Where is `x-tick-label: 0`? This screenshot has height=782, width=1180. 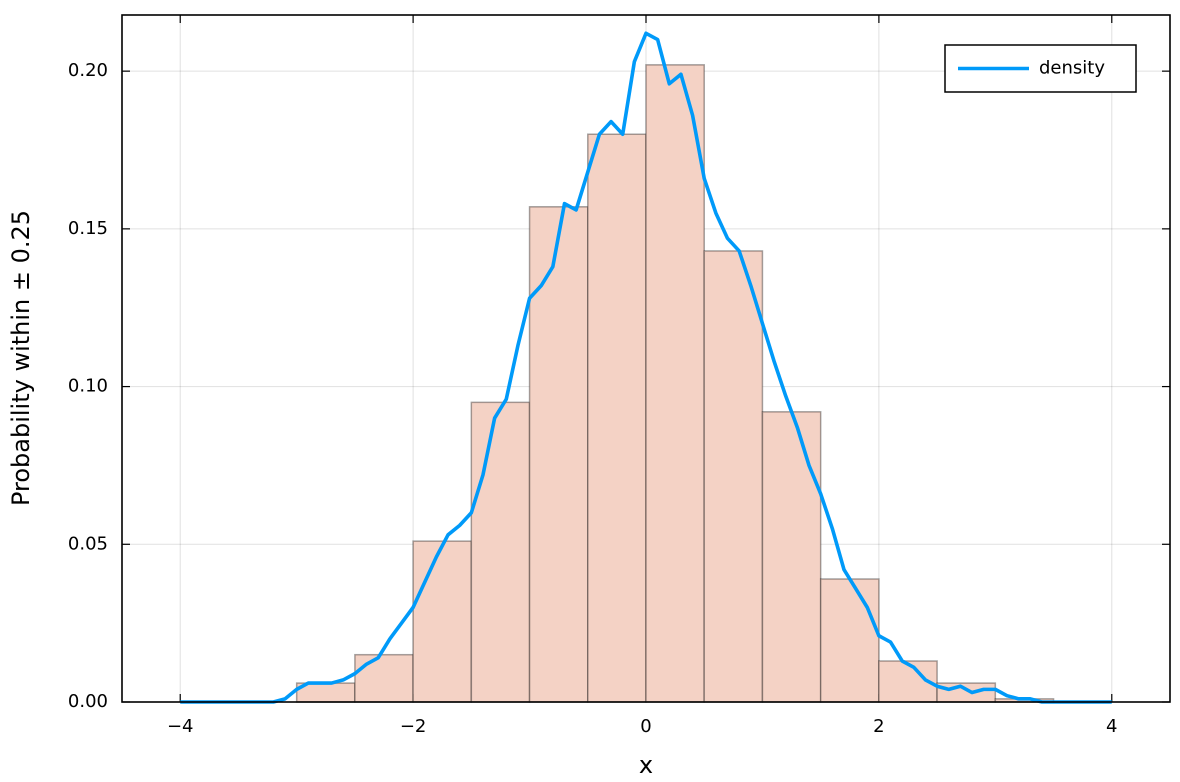 x-tick-label: 0 is located at coordinates (645, 726).